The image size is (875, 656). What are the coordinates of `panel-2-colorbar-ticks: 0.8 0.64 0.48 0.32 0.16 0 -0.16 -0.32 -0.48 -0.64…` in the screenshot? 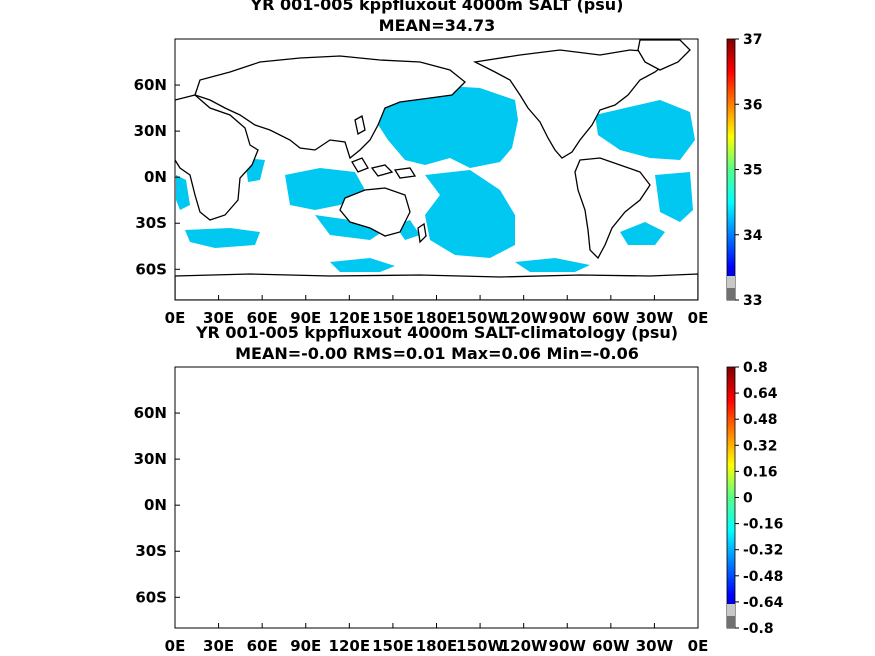 It's located at (759, 498).